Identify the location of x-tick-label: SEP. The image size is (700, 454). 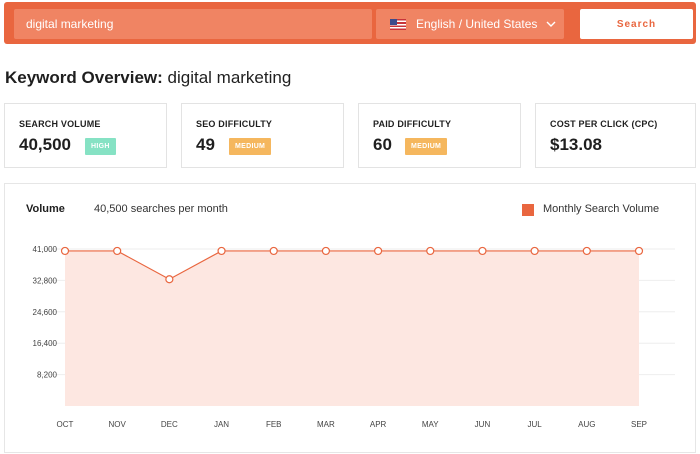
(639, 424).